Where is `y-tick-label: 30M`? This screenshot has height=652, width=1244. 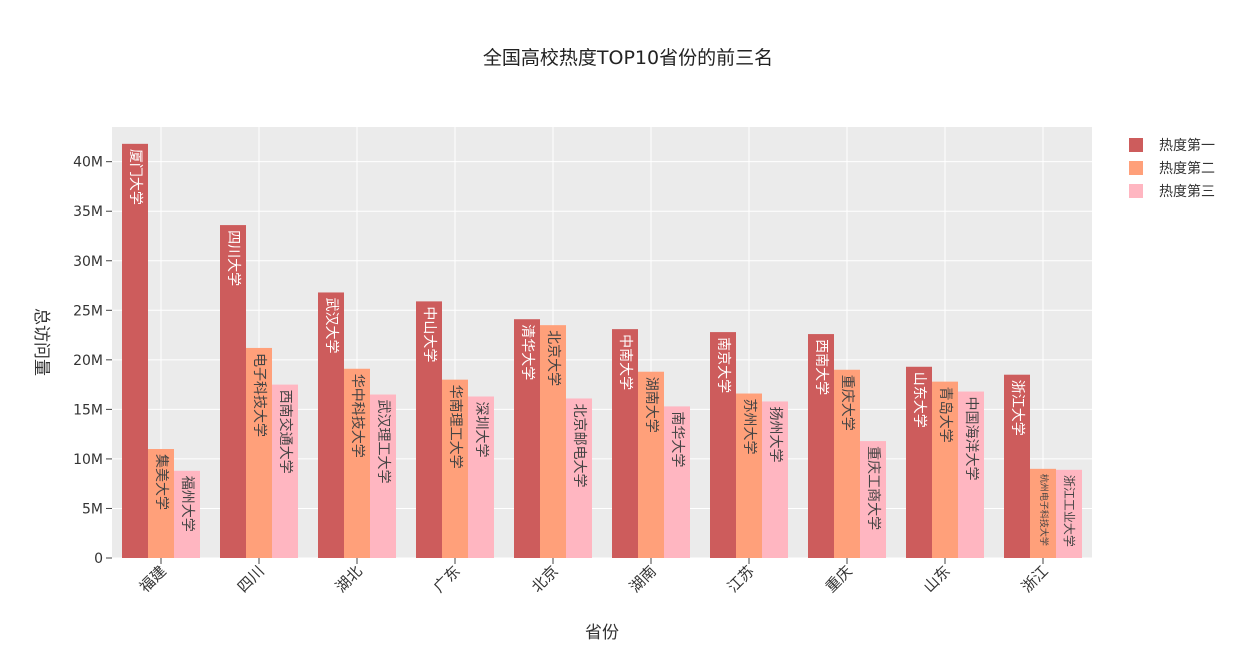
y-tick-label: 30M is located at coordinates (88, 262).